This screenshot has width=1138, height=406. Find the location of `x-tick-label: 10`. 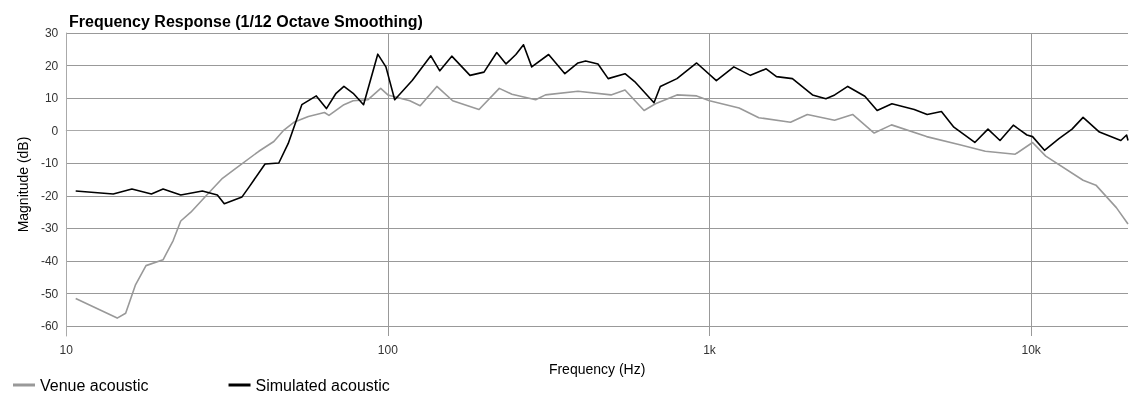

x-tick-label: 10 is located at coordinates (66, 350).